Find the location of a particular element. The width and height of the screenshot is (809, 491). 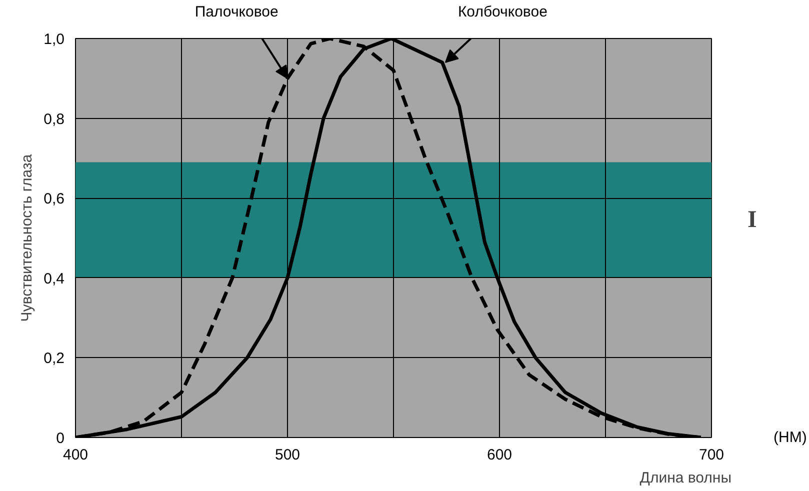

y-tick-label: 0,6 is located at coordinates (54, 199).